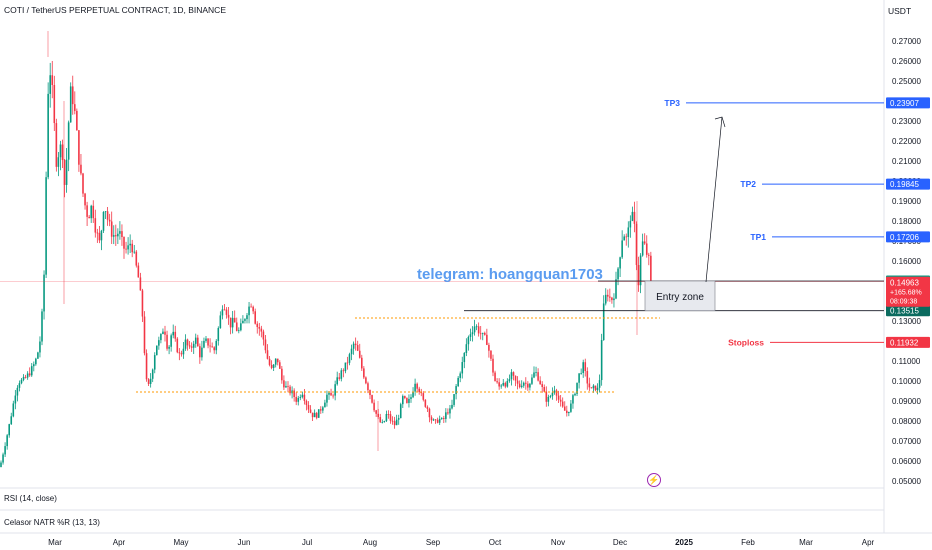 This screenshot has height=550, width=932. I want to click on telegram-annotation: telegram: hoangquan1703, so click(510, 274).